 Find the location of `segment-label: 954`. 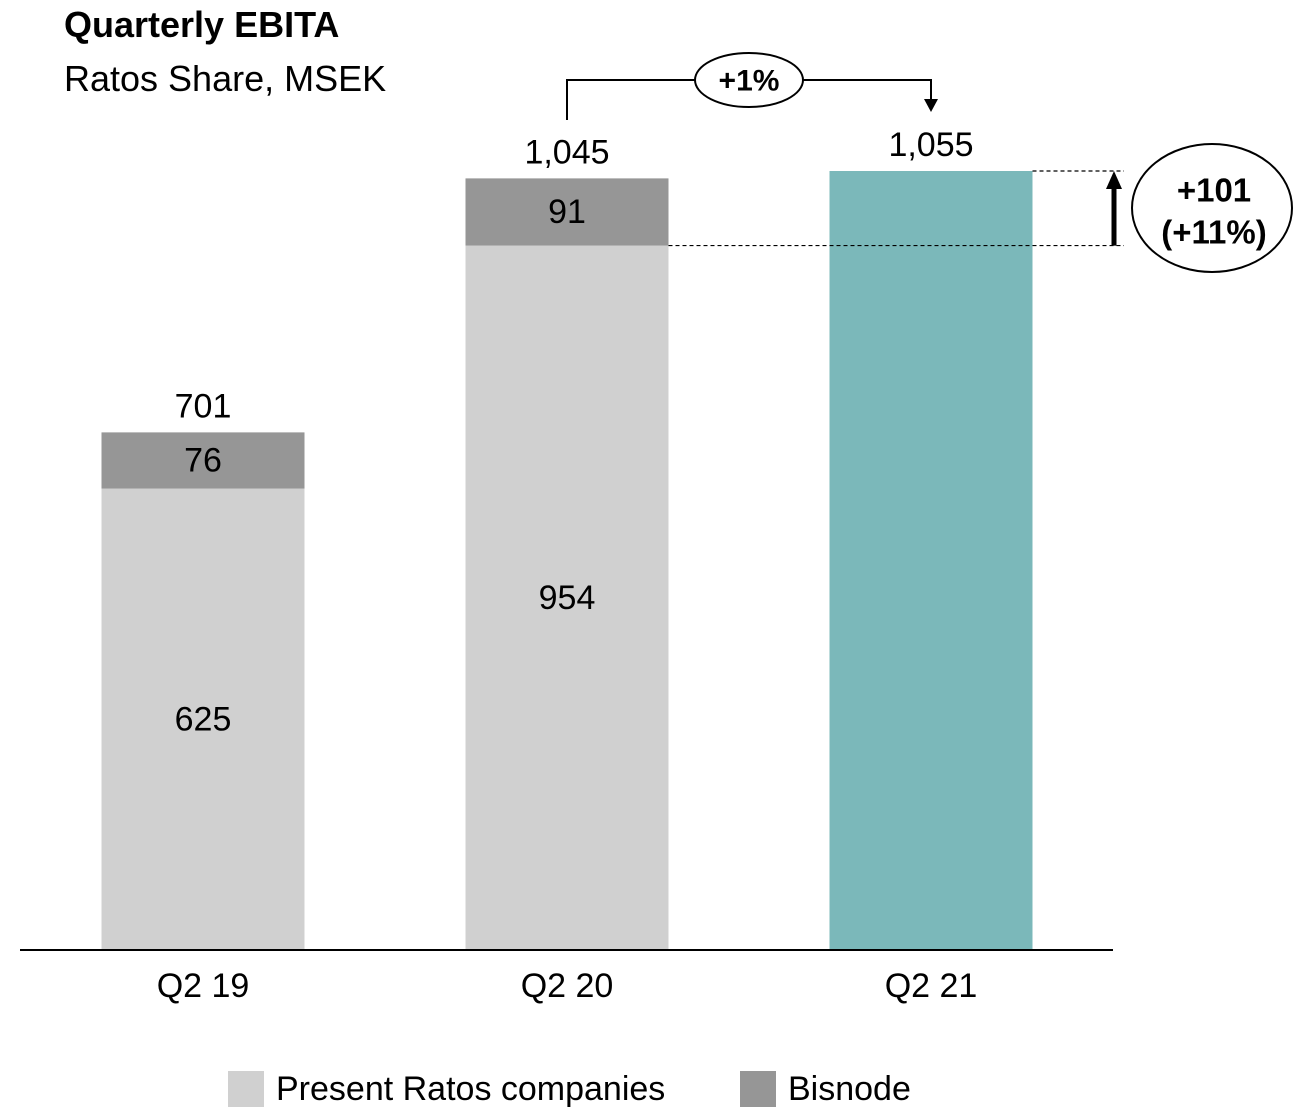

segment-label: 954 is located at coordinates (567, 598).